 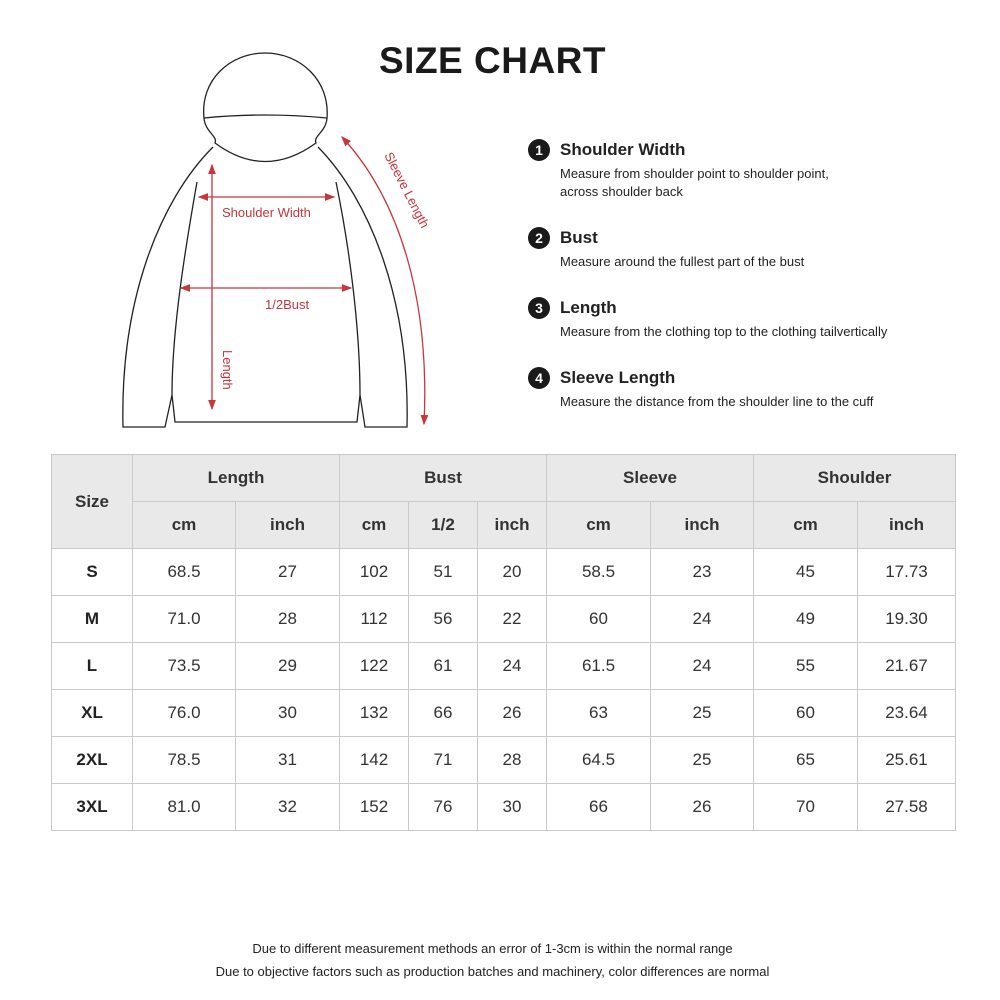 I want to click on group-header: Bust, so click(x=443, y=478).